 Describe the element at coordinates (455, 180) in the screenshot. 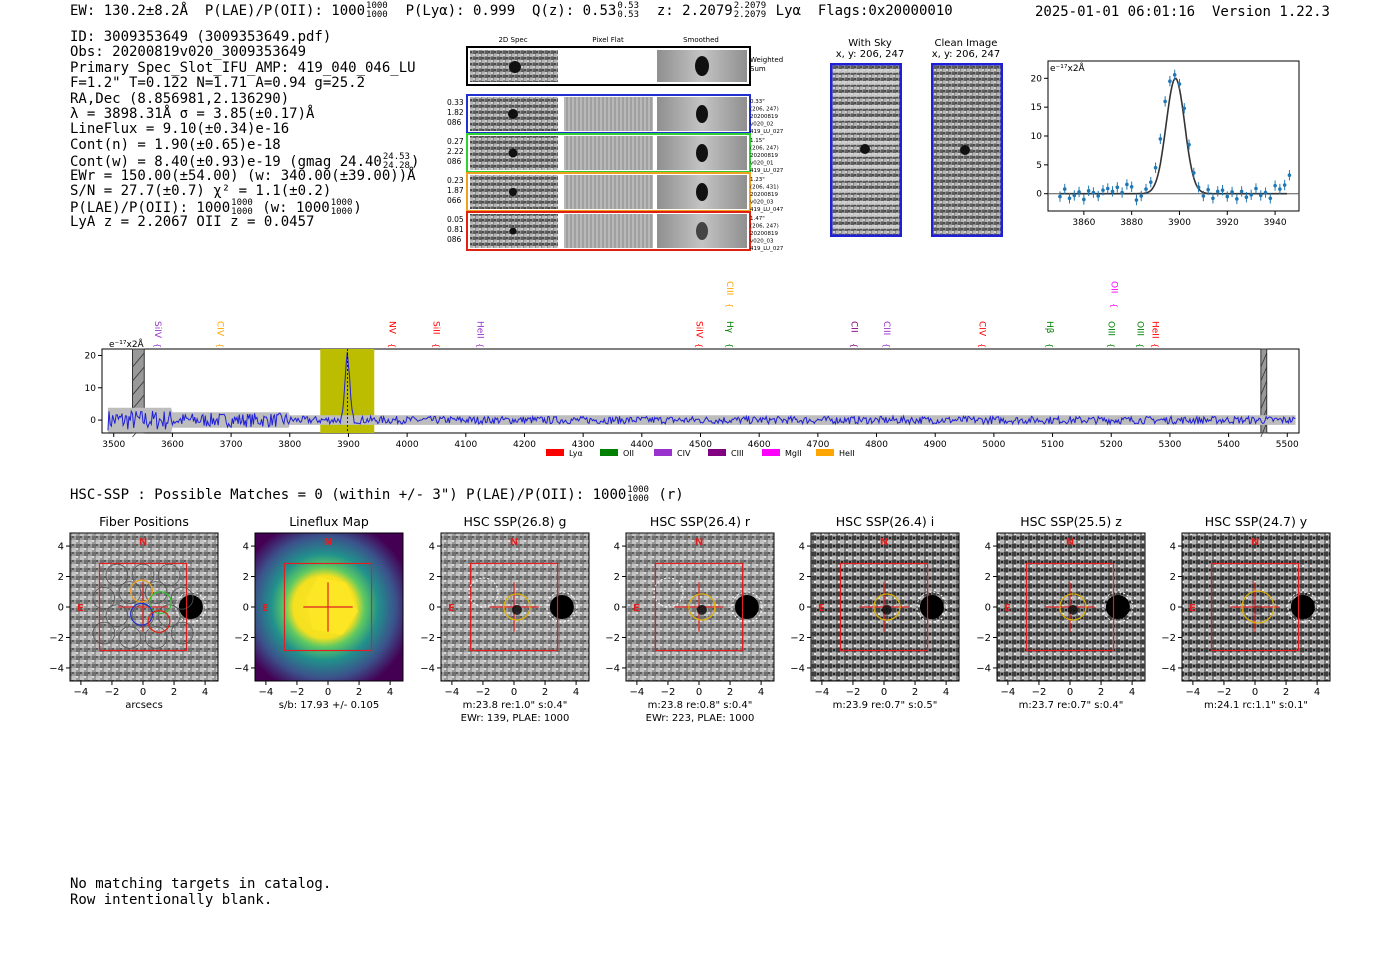

I see `cutout-left-2-0: 0.23` at that location.